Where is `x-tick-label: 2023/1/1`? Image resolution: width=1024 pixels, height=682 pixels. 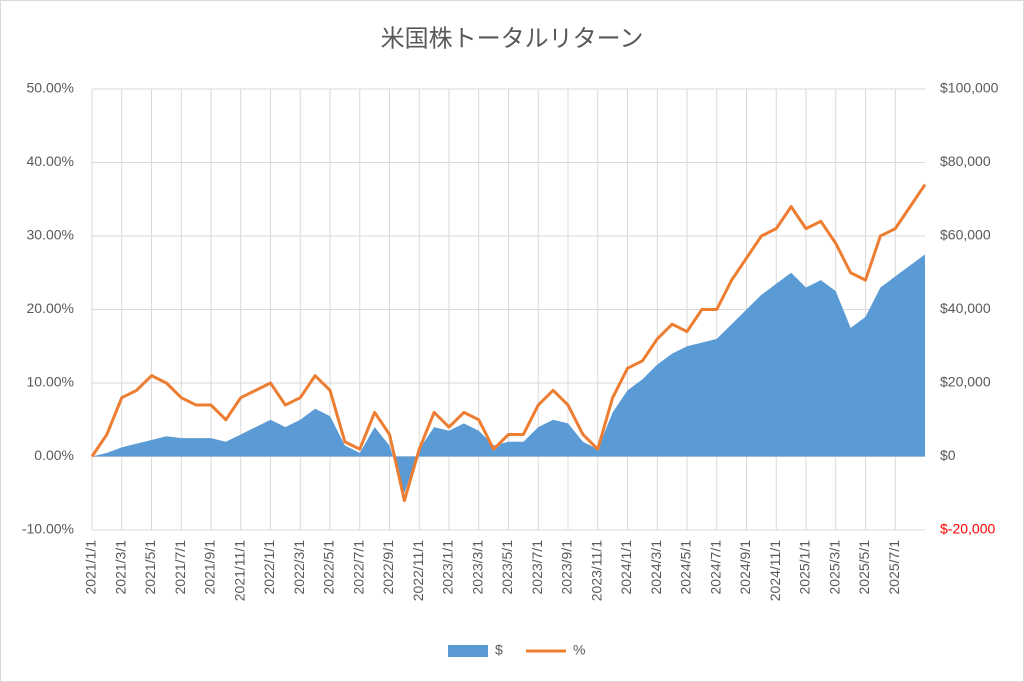 x-tick-label: 2023/1/1 is located at coordinates (448, 567).